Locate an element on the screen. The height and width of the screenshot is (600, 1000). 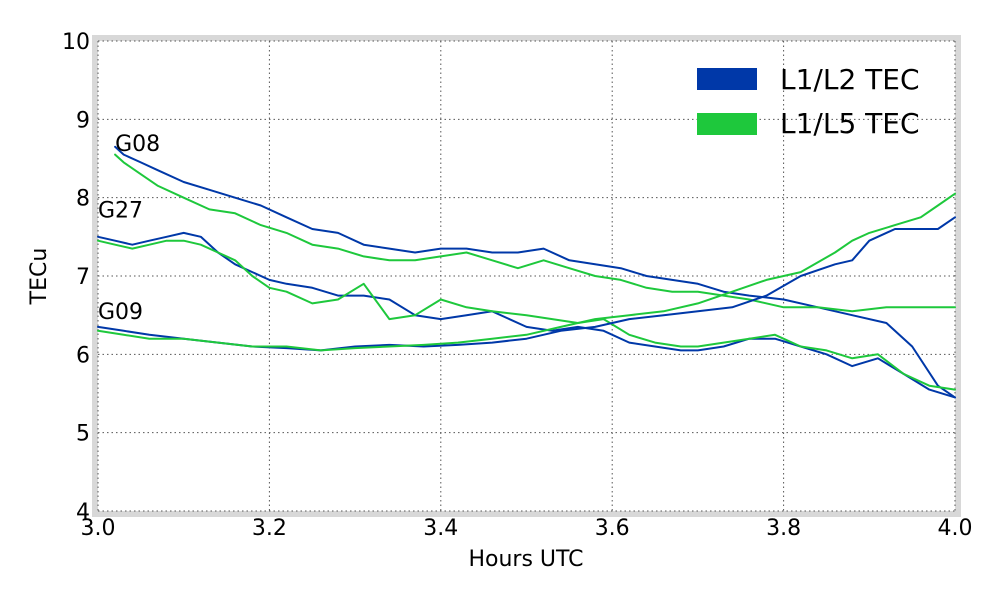
annotation-g09: G09 is located at coordinates (120, 312).